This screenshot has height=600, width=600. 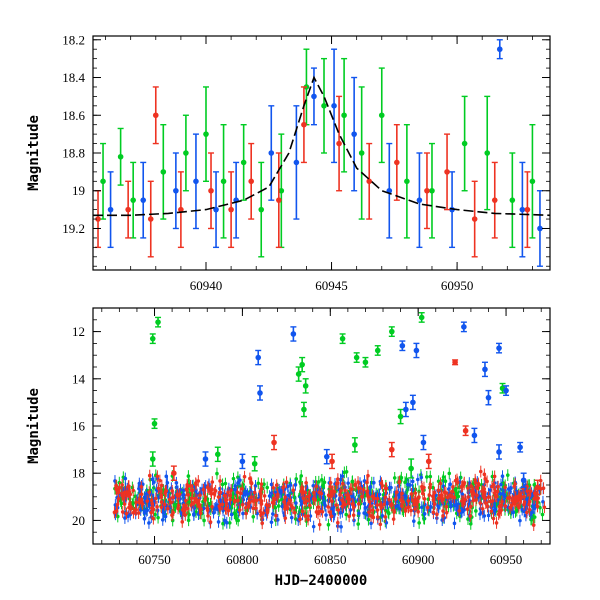 I want to click on x-tick-label: 60750, so click(x=154, y=559).